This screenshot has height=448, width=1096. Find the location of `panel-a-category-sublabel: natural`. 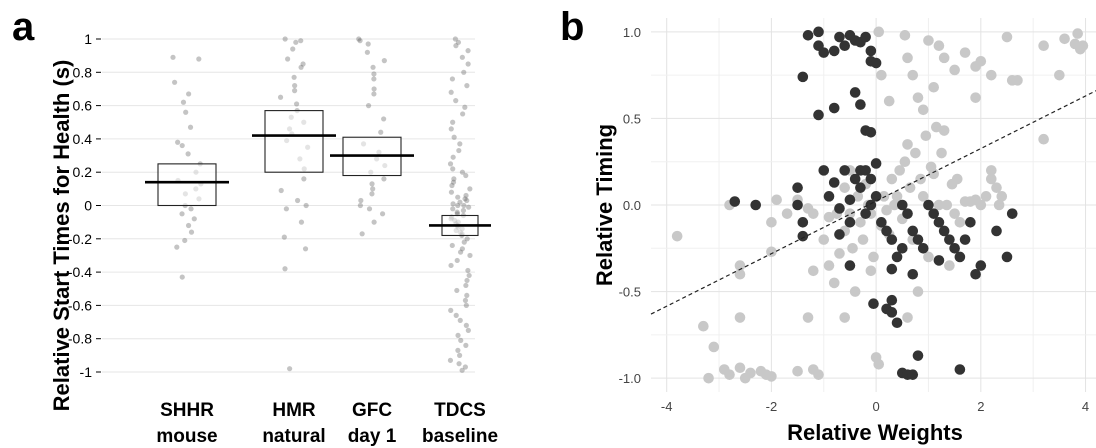

panel-a-category-sublabel: natural is located at coordinates (293, 436).